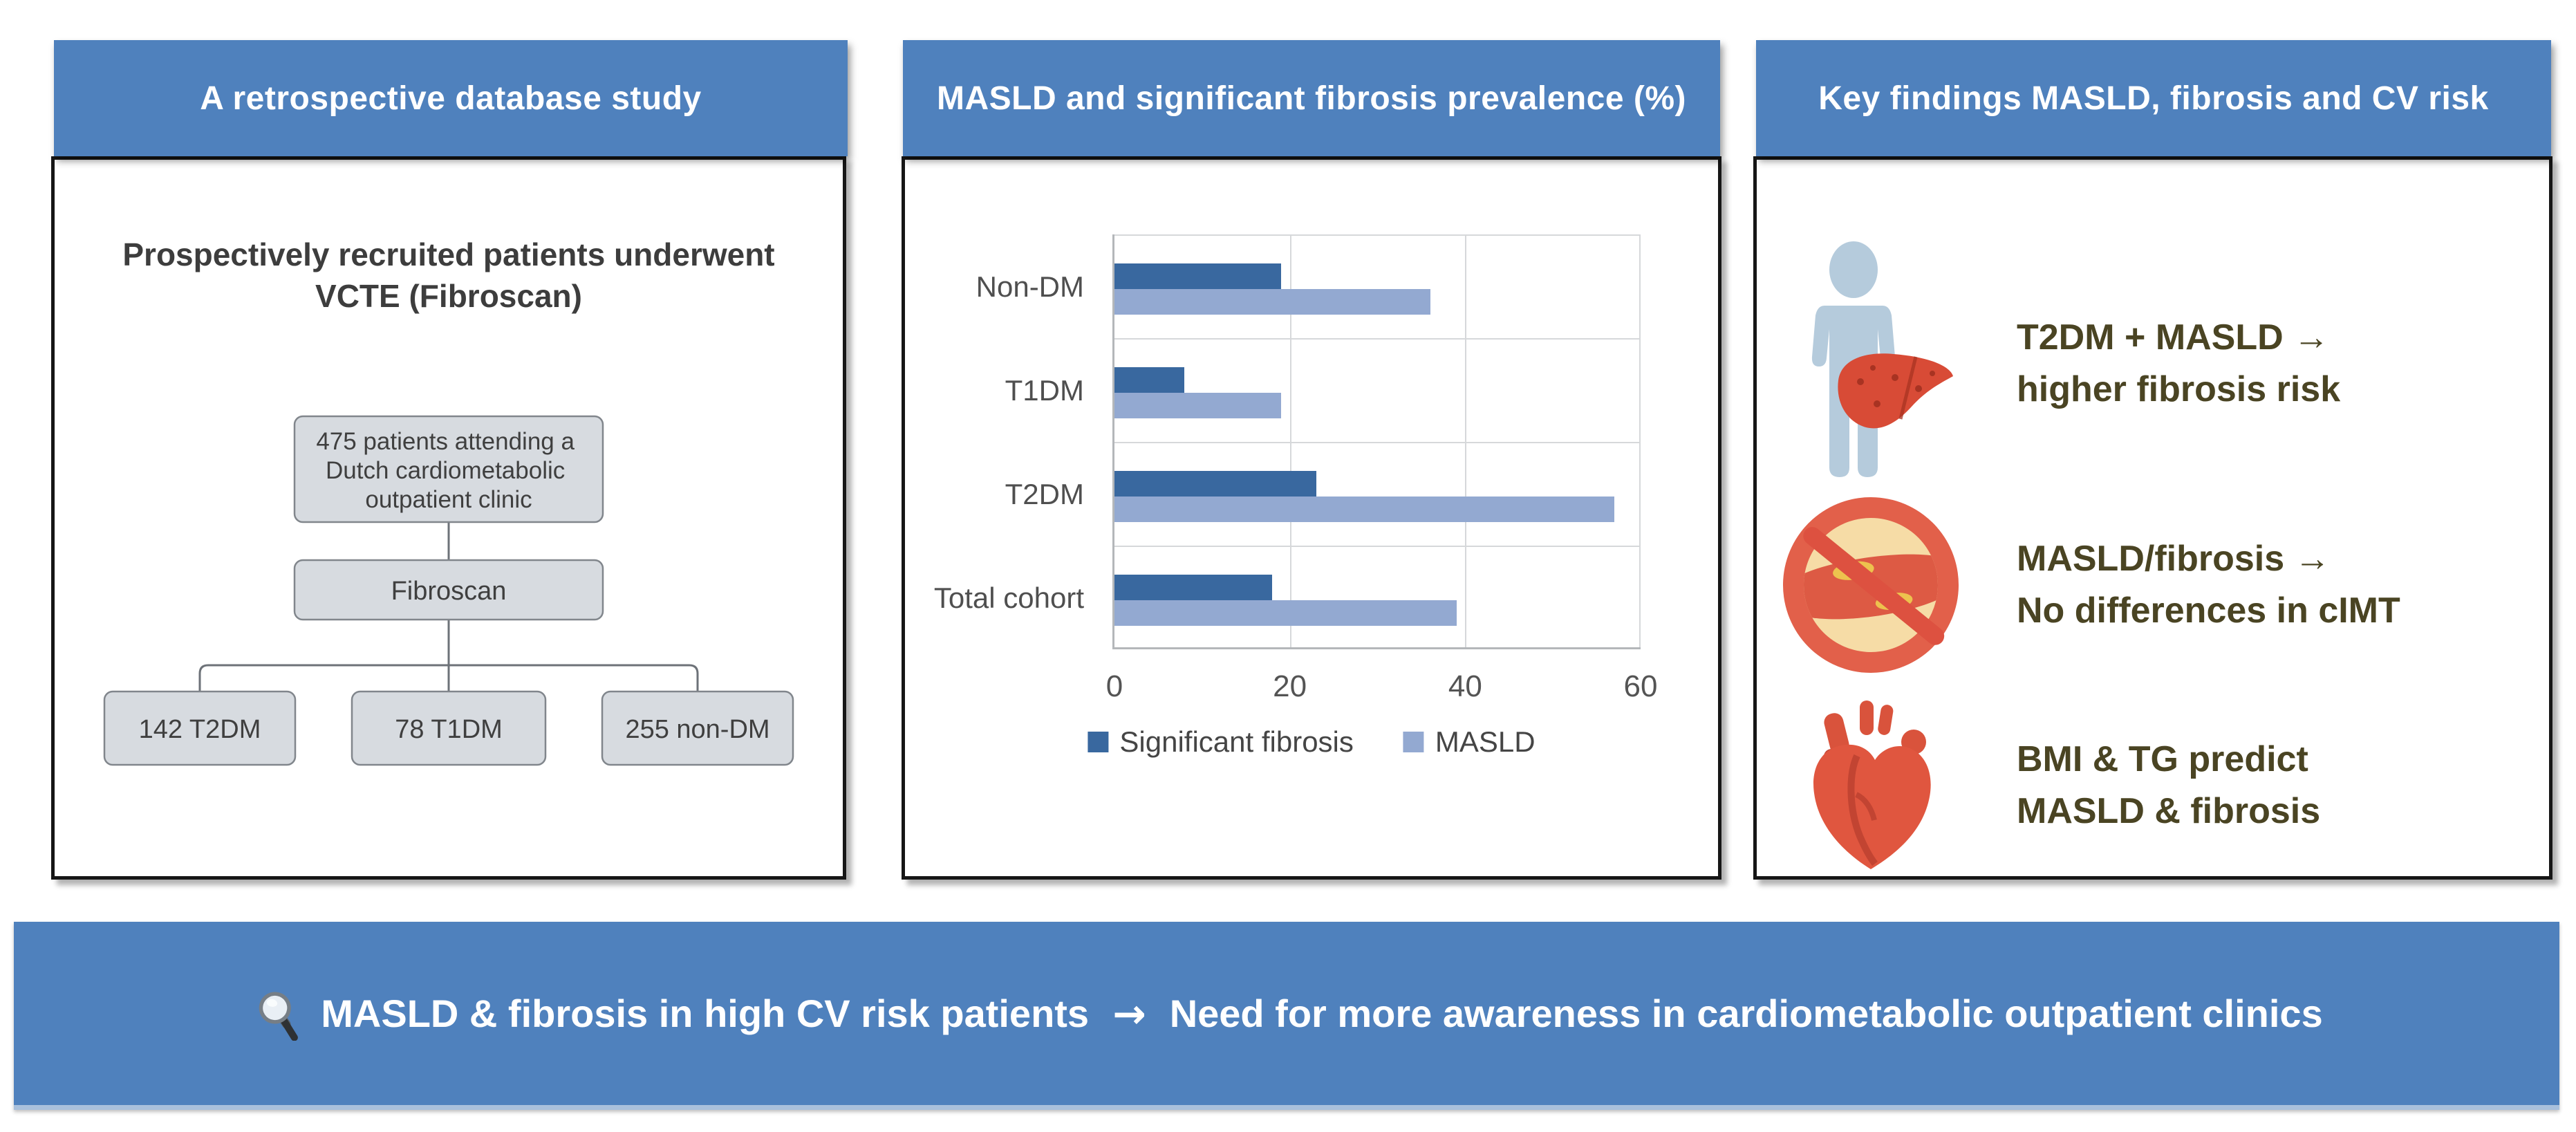 This screenshot has width=2576, height=1132. Describe the element at coordinates (2208, 585) in the screenshot. I see `finding-cimt-text: MASLD/fibrosis → No differences in cIMT` at that location.